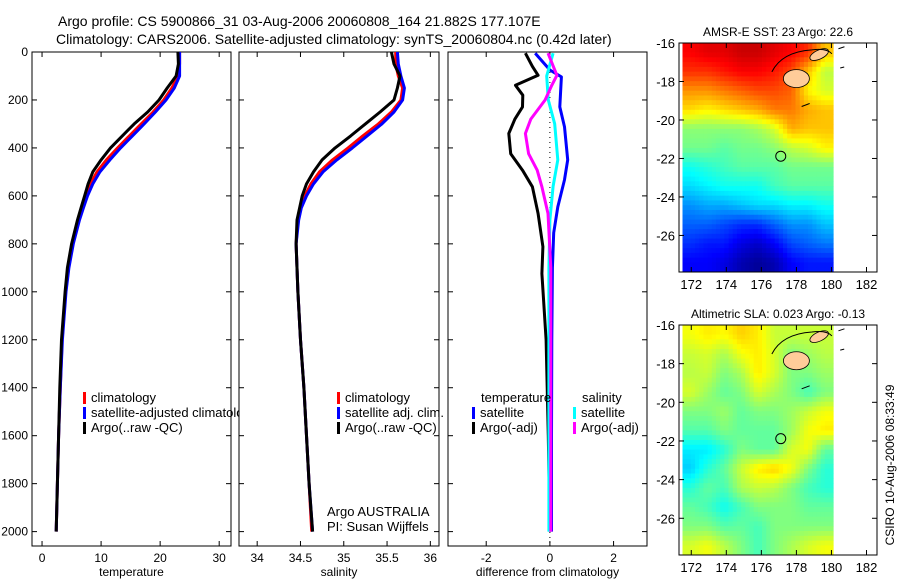  Describe the element at coordinates (867, 284) in the screenshot. I see `map-x-tick-label: 182` at that location.